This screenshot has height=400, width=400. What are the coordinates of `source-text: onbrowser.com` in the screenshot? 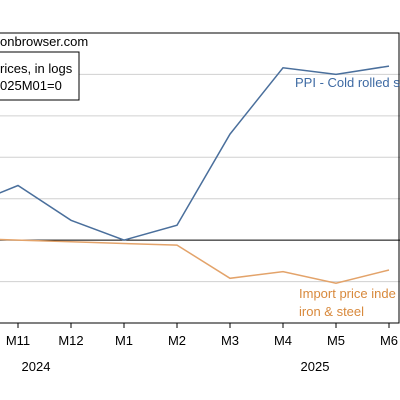 It's located at (44, 41).